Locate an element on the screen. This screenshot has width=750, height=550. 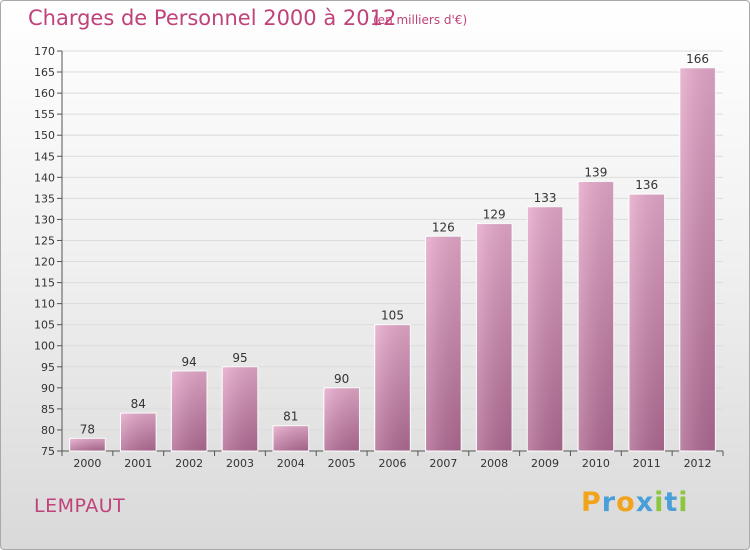
bar-shade-2008 is located at coordinates (494, 337).